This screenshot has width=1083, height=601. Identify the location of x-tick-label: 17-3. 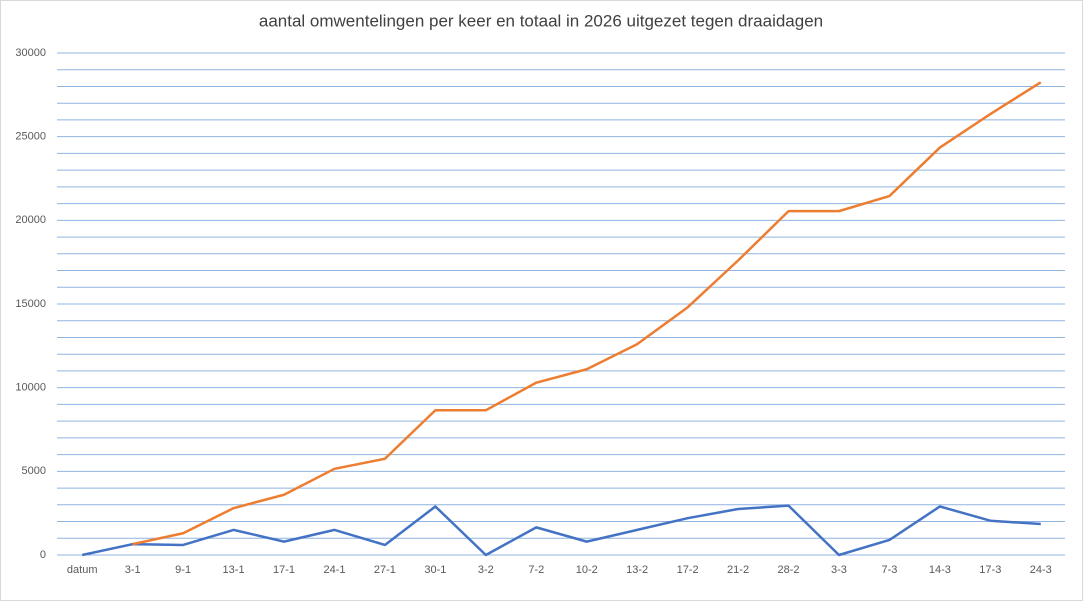
(990, 570).